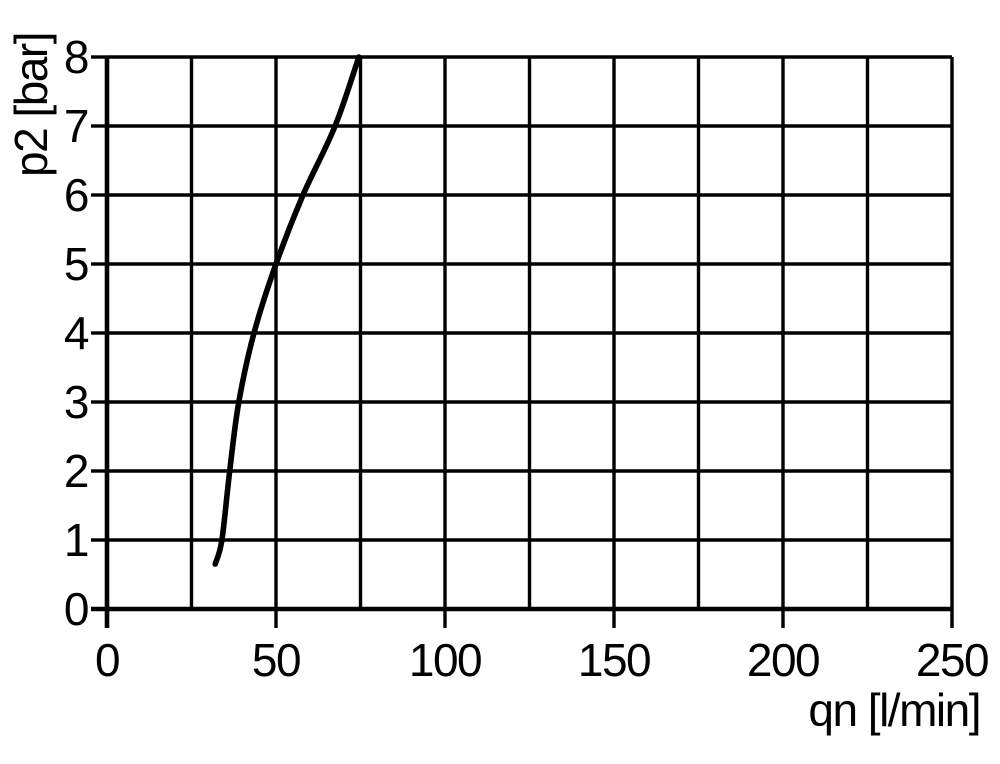 The image size is (1000, 764). What do you see at coordinates (76, 57) in the screenshot?
I see `y-tick-label: 8` at bounding box center [76, 57].